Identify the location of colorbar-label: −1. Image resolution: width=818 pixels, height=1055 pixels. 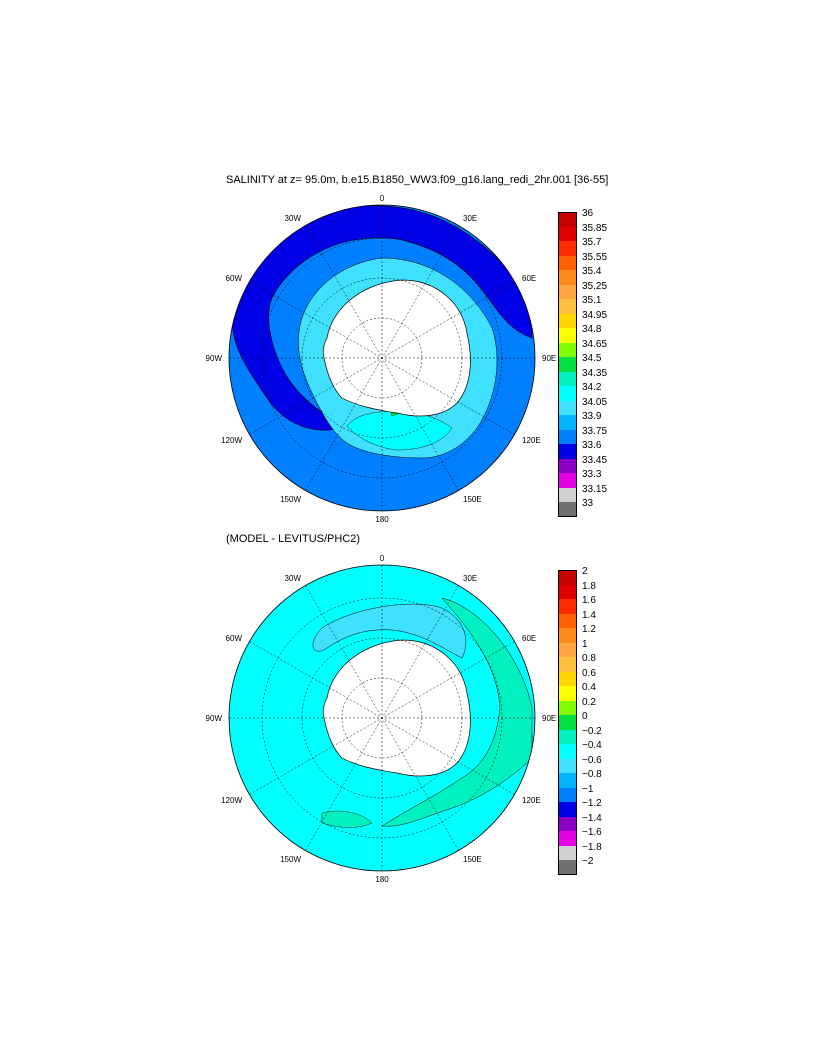
(588, 789).